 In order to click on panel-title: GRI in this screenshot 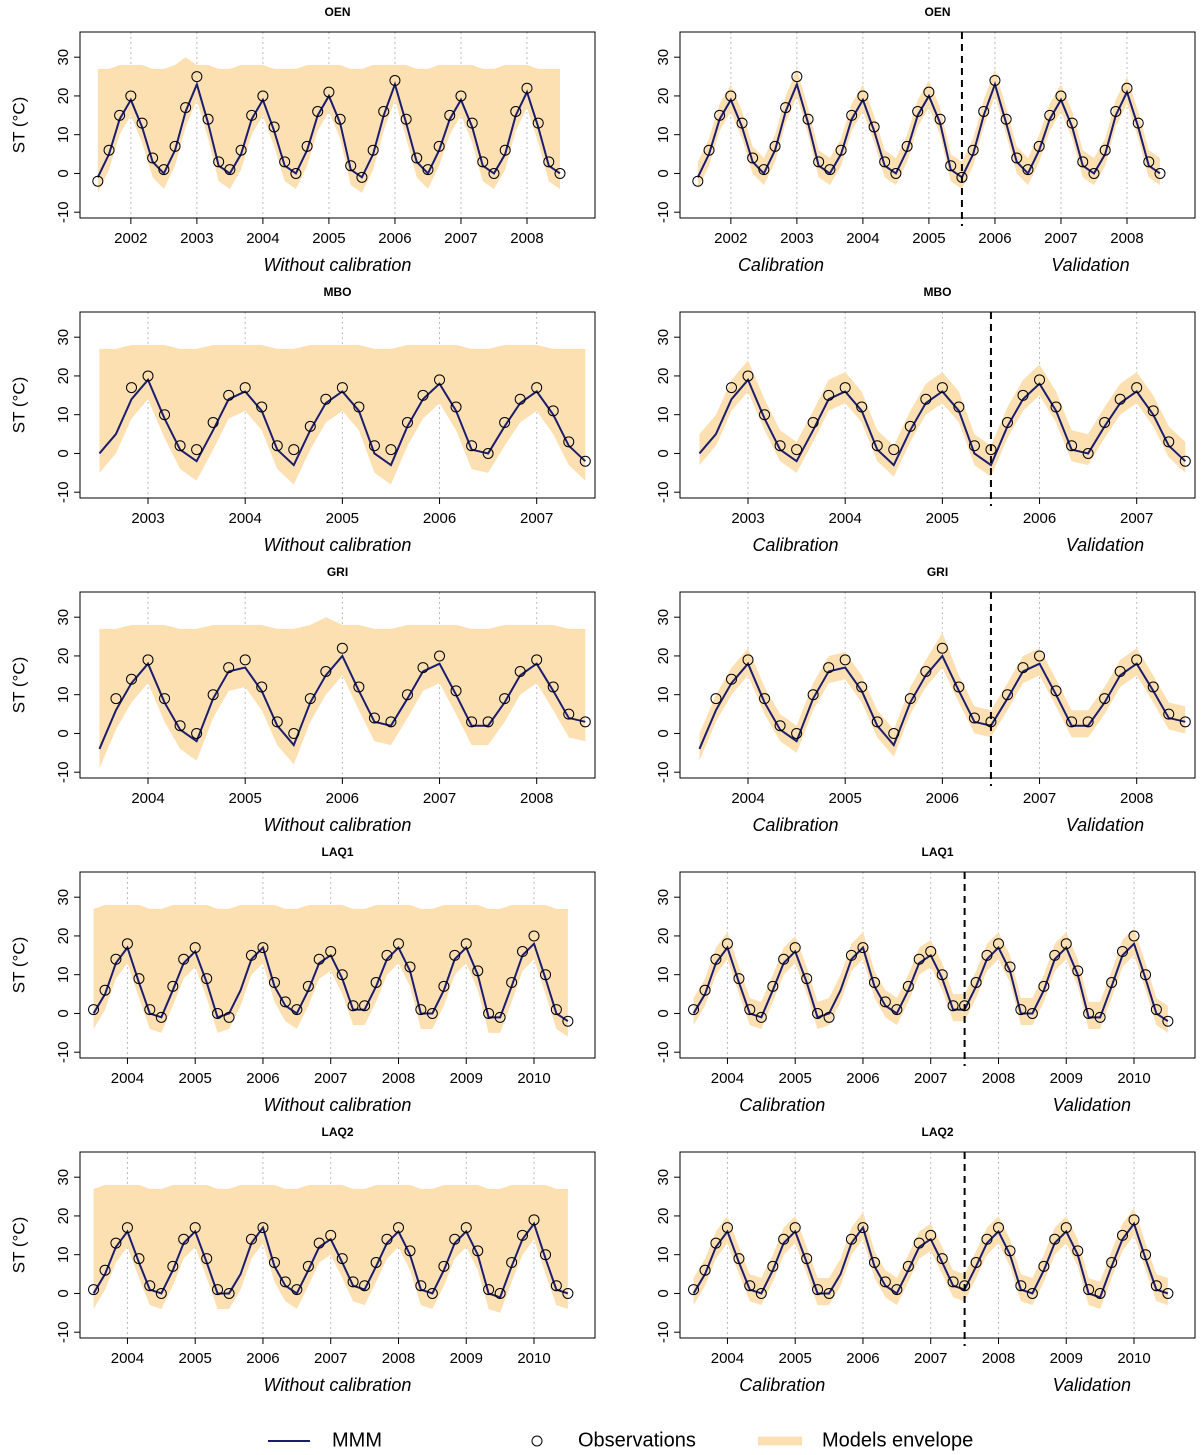, I will do `click(337, 572)`.